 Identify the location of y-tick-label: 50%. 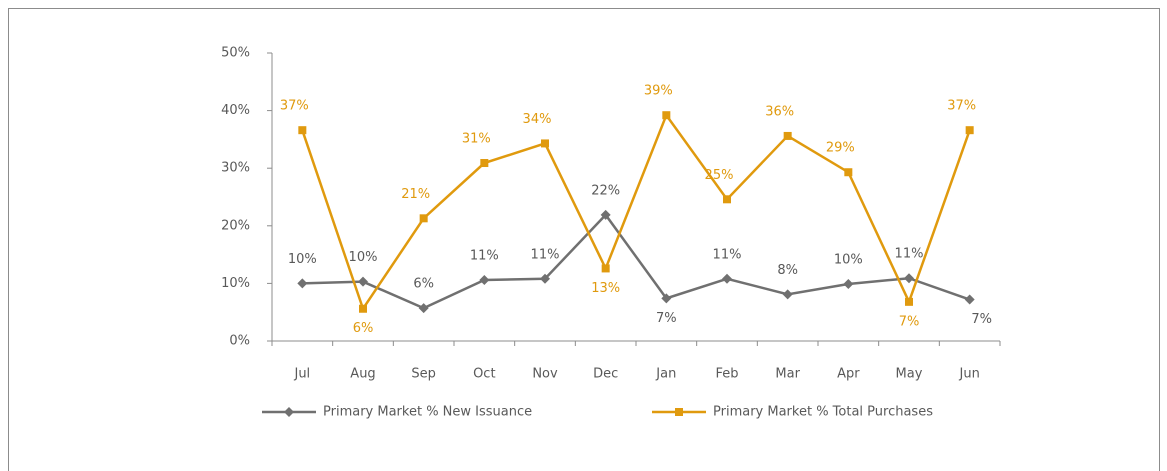
(235, 53).